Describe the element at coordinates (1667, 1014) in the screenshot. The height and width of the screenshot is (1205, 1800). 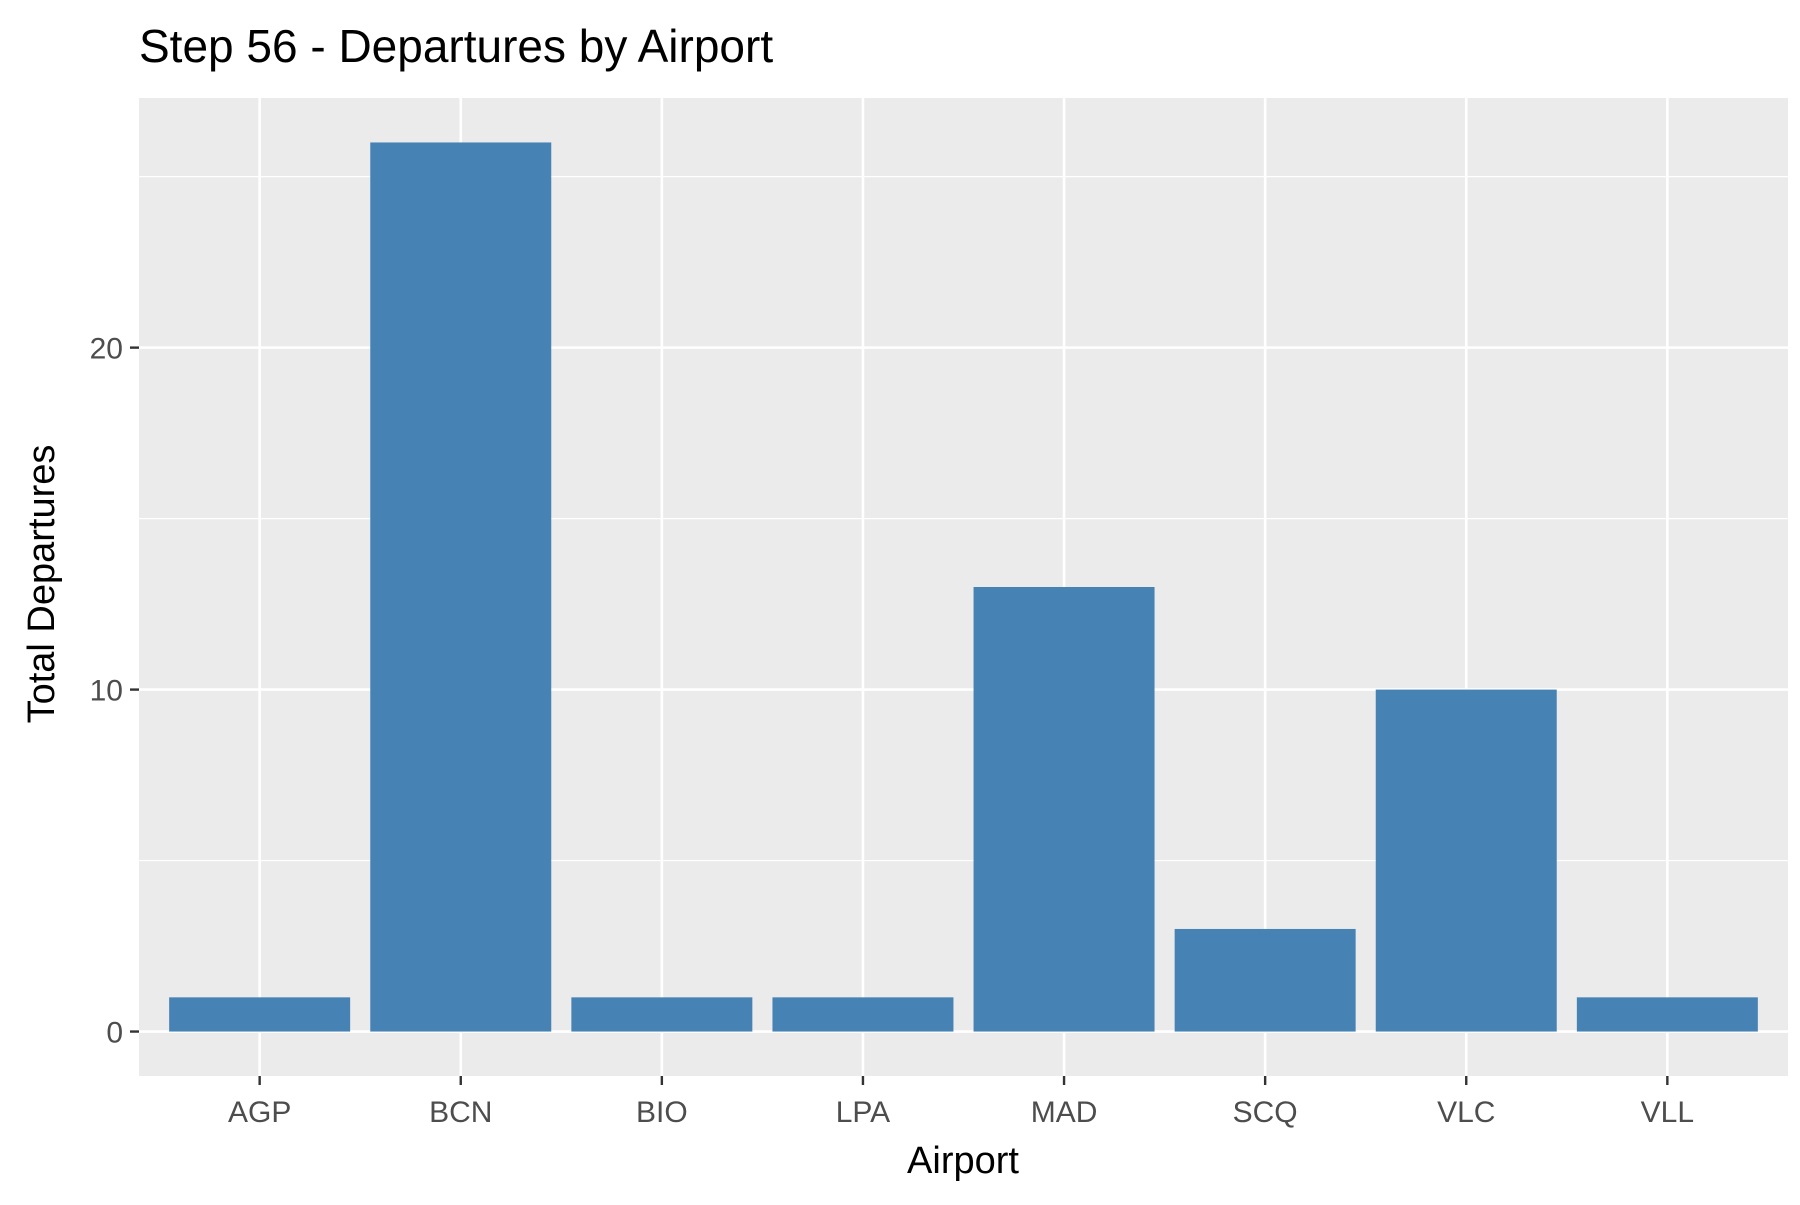
I see `bar-vll` at that location.